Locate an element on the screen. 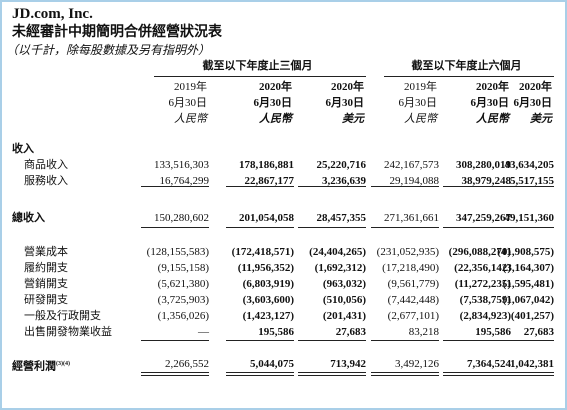 The height and width of the screenshot is (410, 567). cell-value: 5,044,075 is located at coordinates (272, 364).